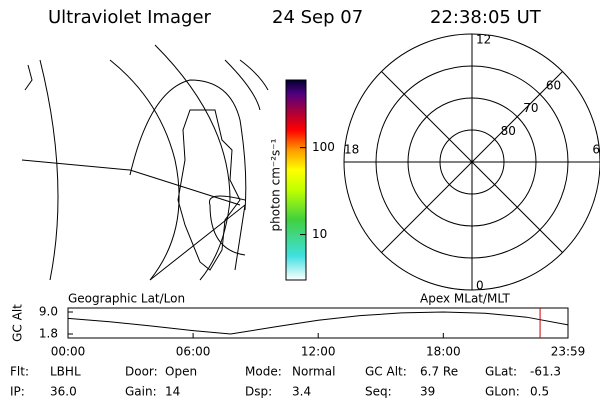 Image resolution: width=600 pixels, height=400 pixels. I want to click on x-tick-label: 23:59, so click(568, 352).